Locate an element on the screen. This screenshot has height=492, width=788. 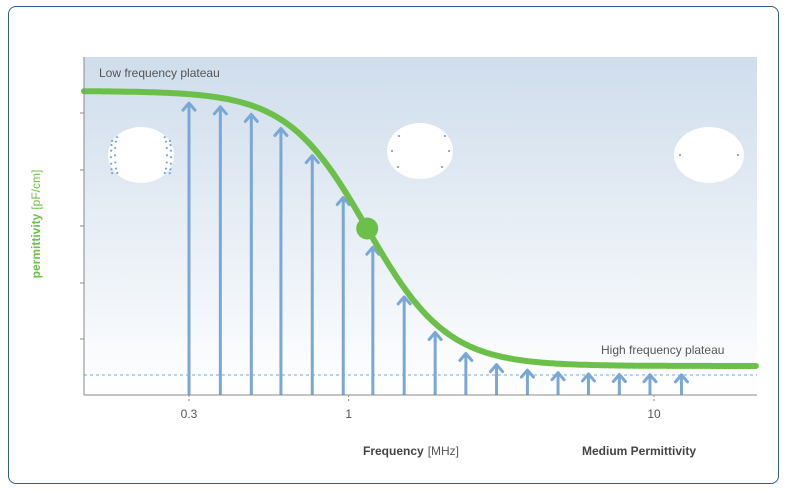
cell-high-charges is located at coordinates (709, 155).